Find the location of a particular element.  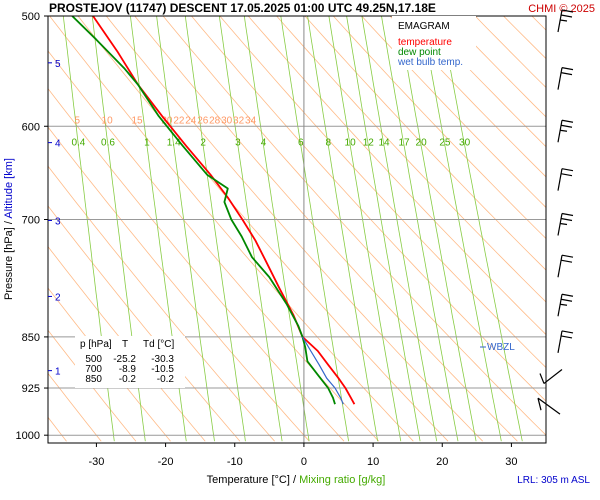

dry-adiabat-label: 24 is located at coordinates (191, 120).